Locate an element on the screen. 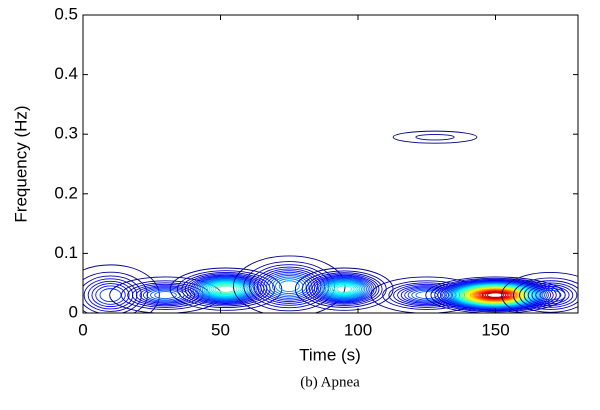 The height and width of the screenshot is (410, 600). x-tick-label: 150 is located at coordinates (495, 329).